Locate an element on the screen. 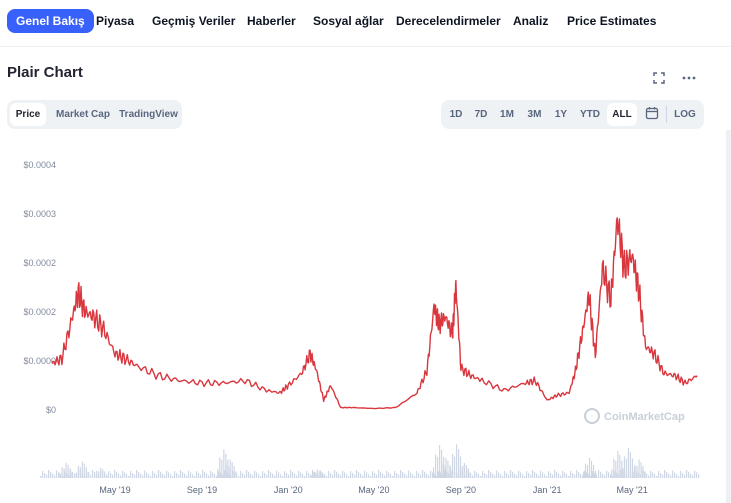  y-tick-label: $0.0000 is located at coordinates (39, 361).